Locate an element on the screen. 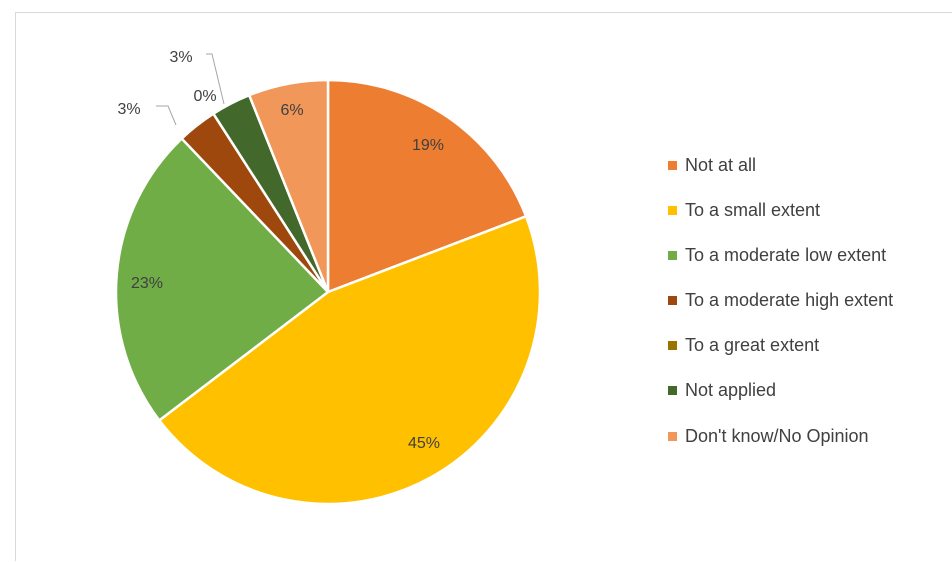 The image size is (952, 562). legend-item: To a moderate low extent is located at coordinates (810, 255).